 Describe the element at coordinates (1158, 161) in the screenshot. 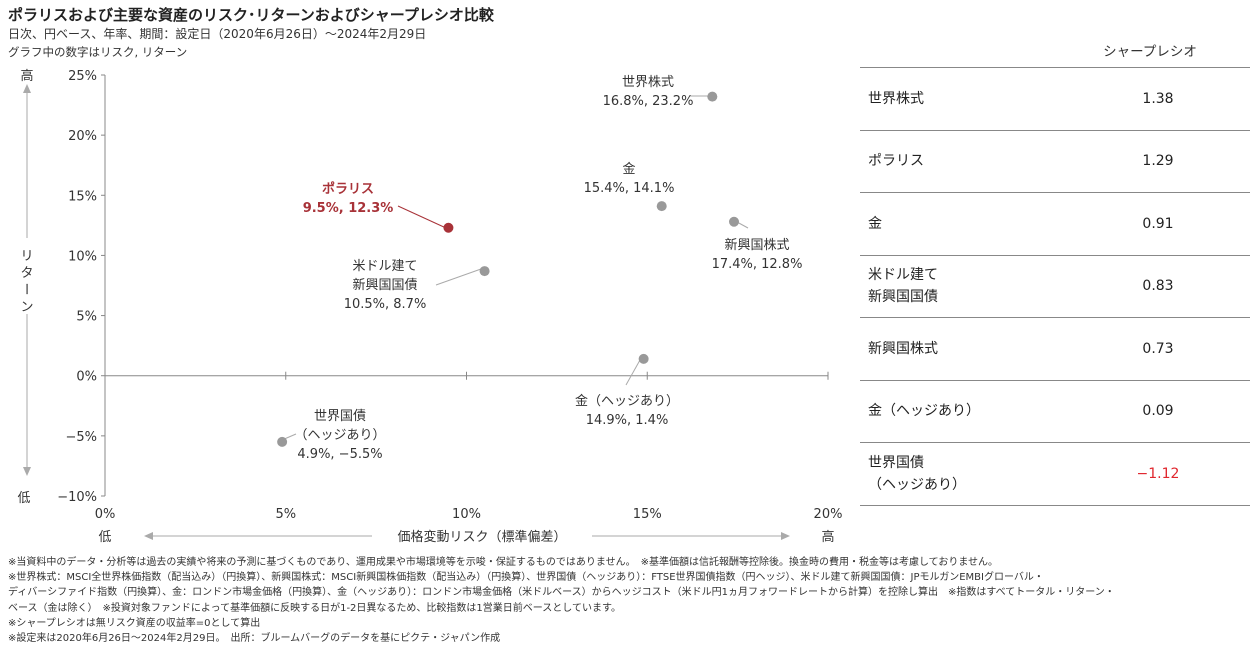

I see `sharpe-value: 1.29` at that location.